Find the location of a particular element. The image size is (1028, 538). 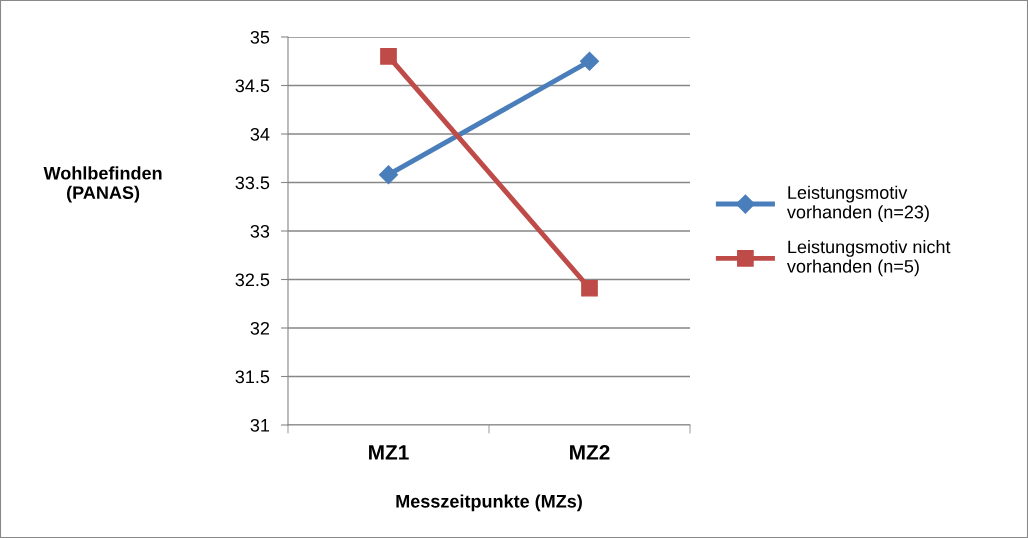

y-tick-label: 32.5 is located at coordinates (252, 280).